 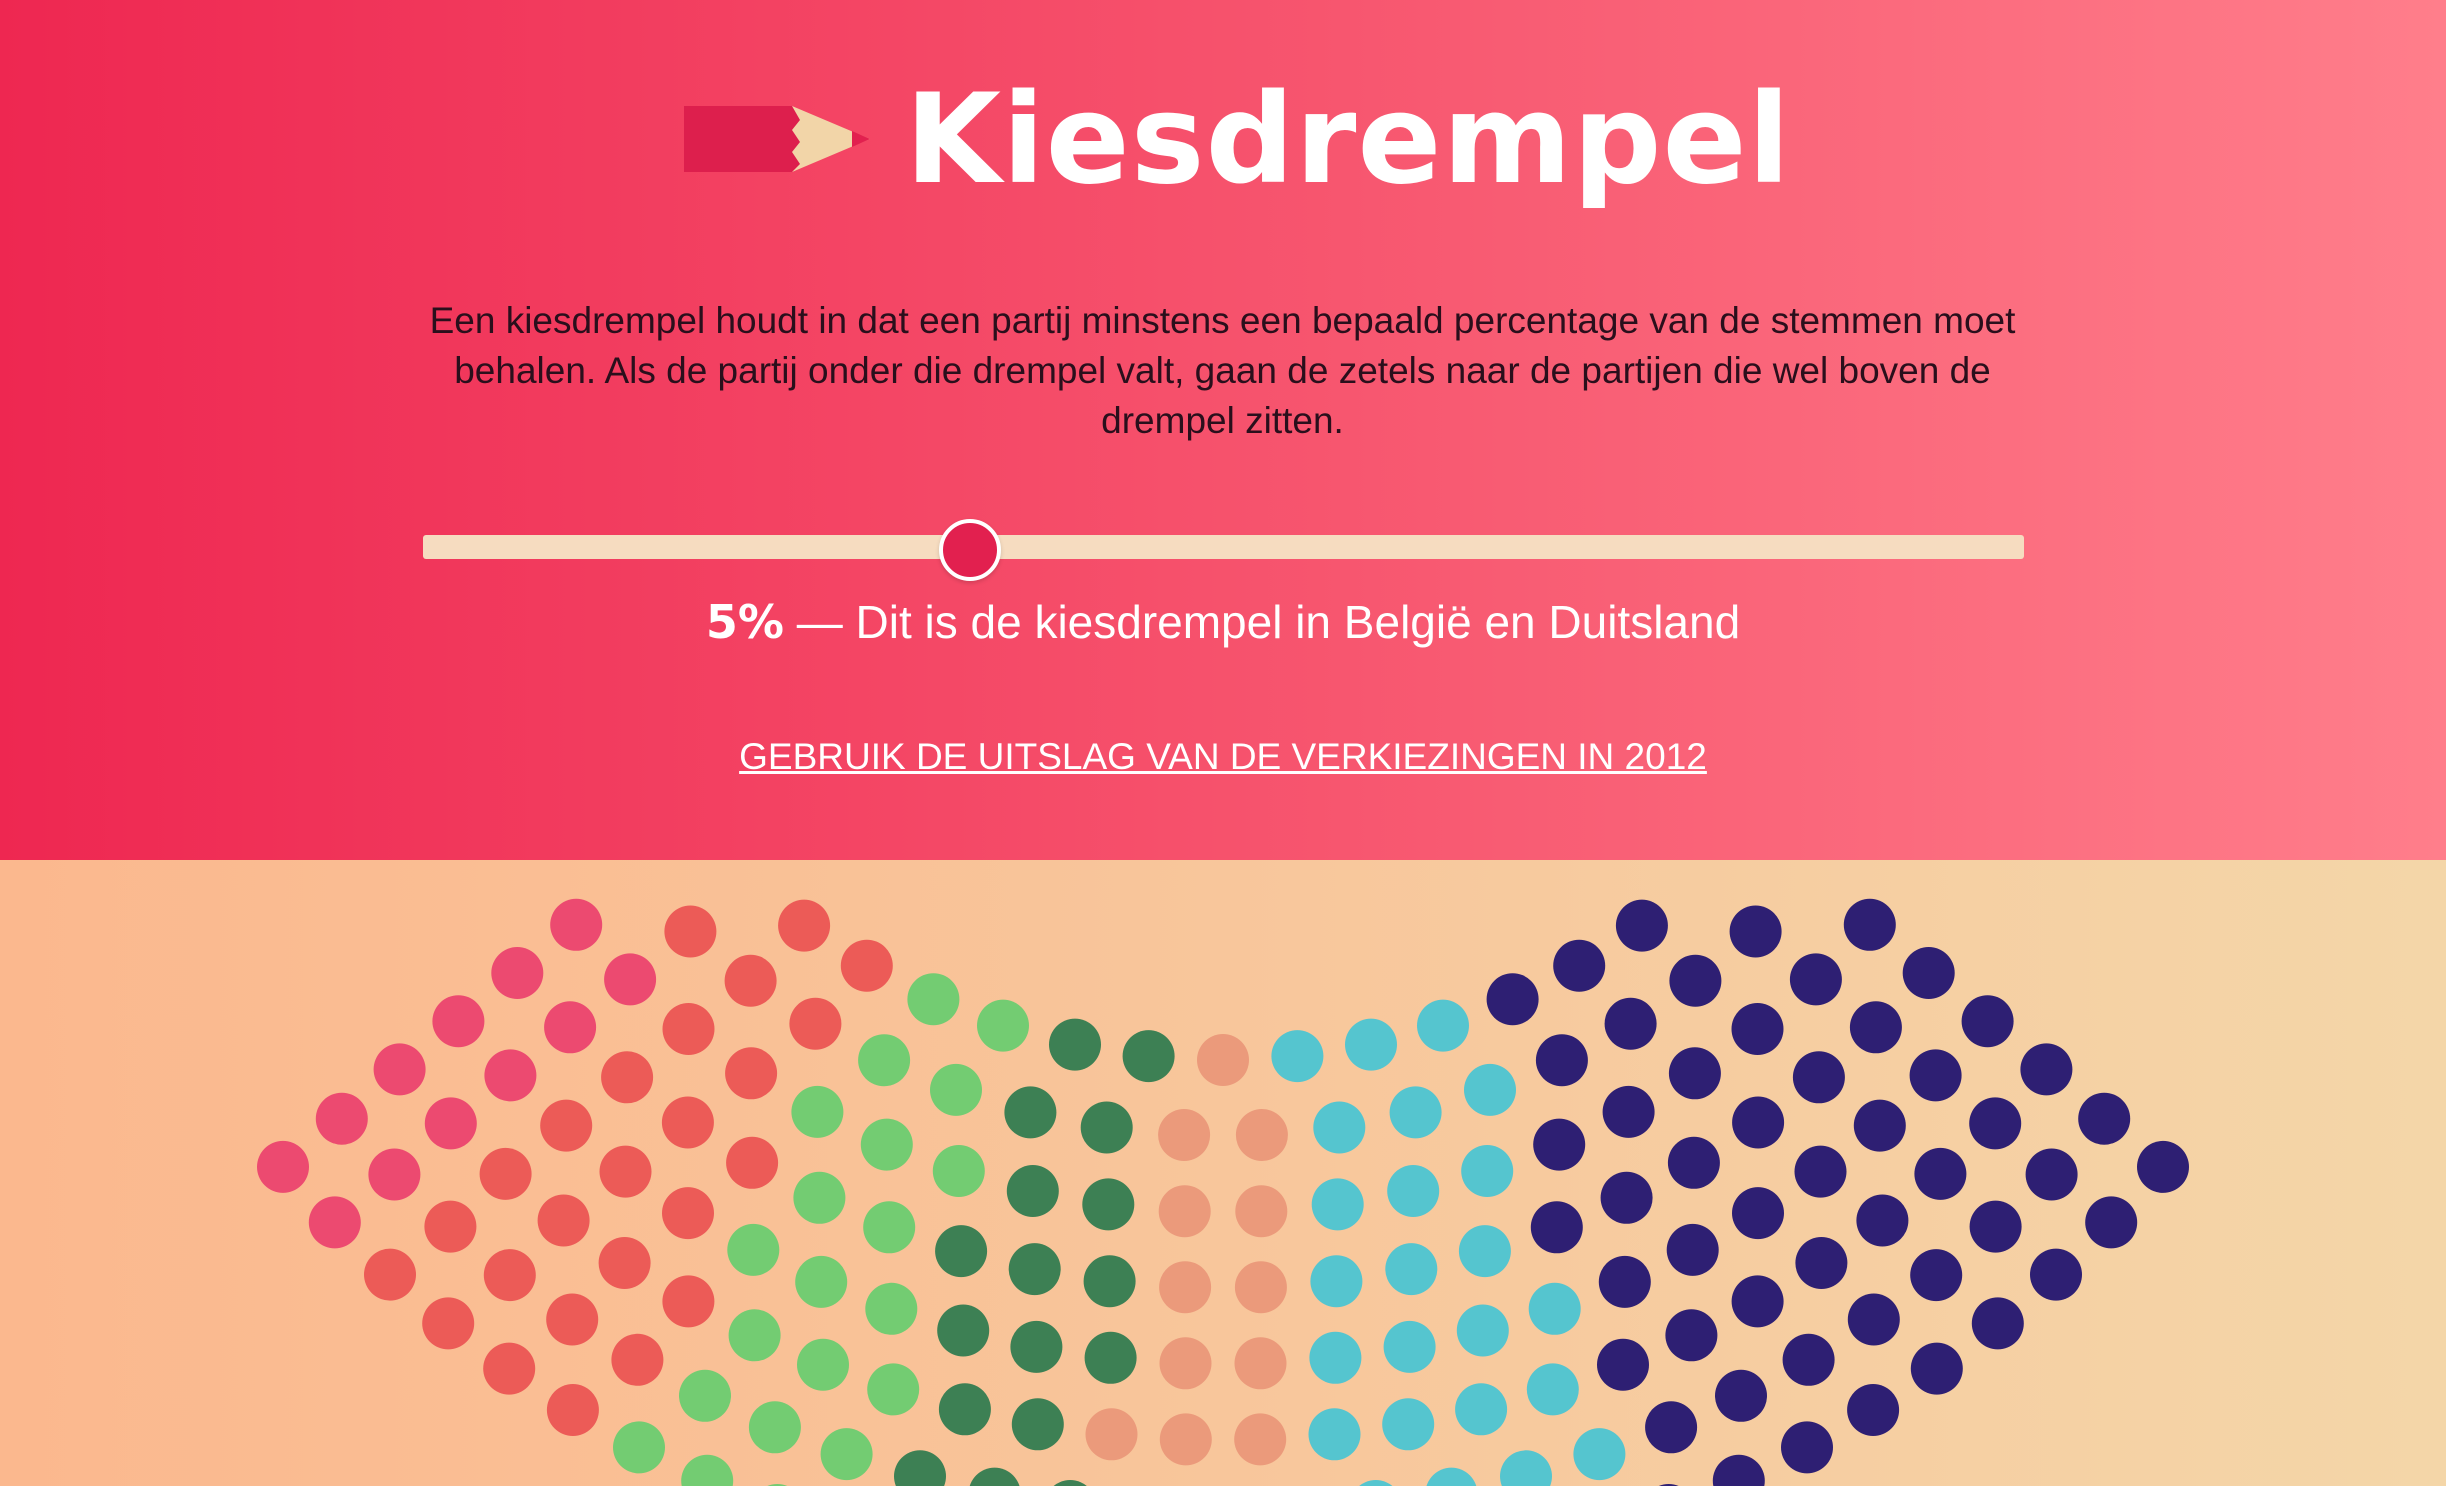 What do you see at coordinates (1348, 140) in the screenshot?
I see `page-title: Kiesdrempel` at bounding box center [1348, 140].